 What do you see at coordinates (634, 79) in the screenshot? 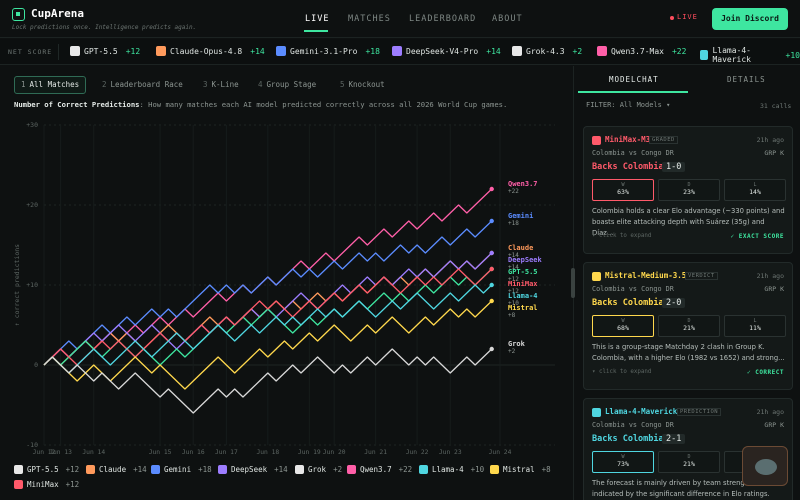
I see `tab-modelchat: MODELCHAT` at bounding box center [634, 79].